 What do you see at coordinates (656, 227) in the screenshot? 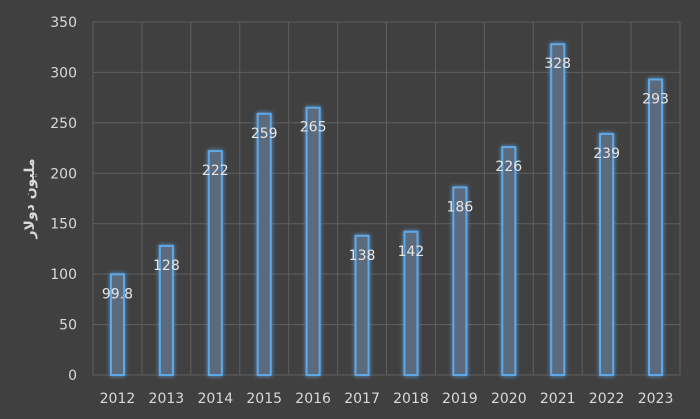
I see `bar-2023` at bounding box center [656, 227].